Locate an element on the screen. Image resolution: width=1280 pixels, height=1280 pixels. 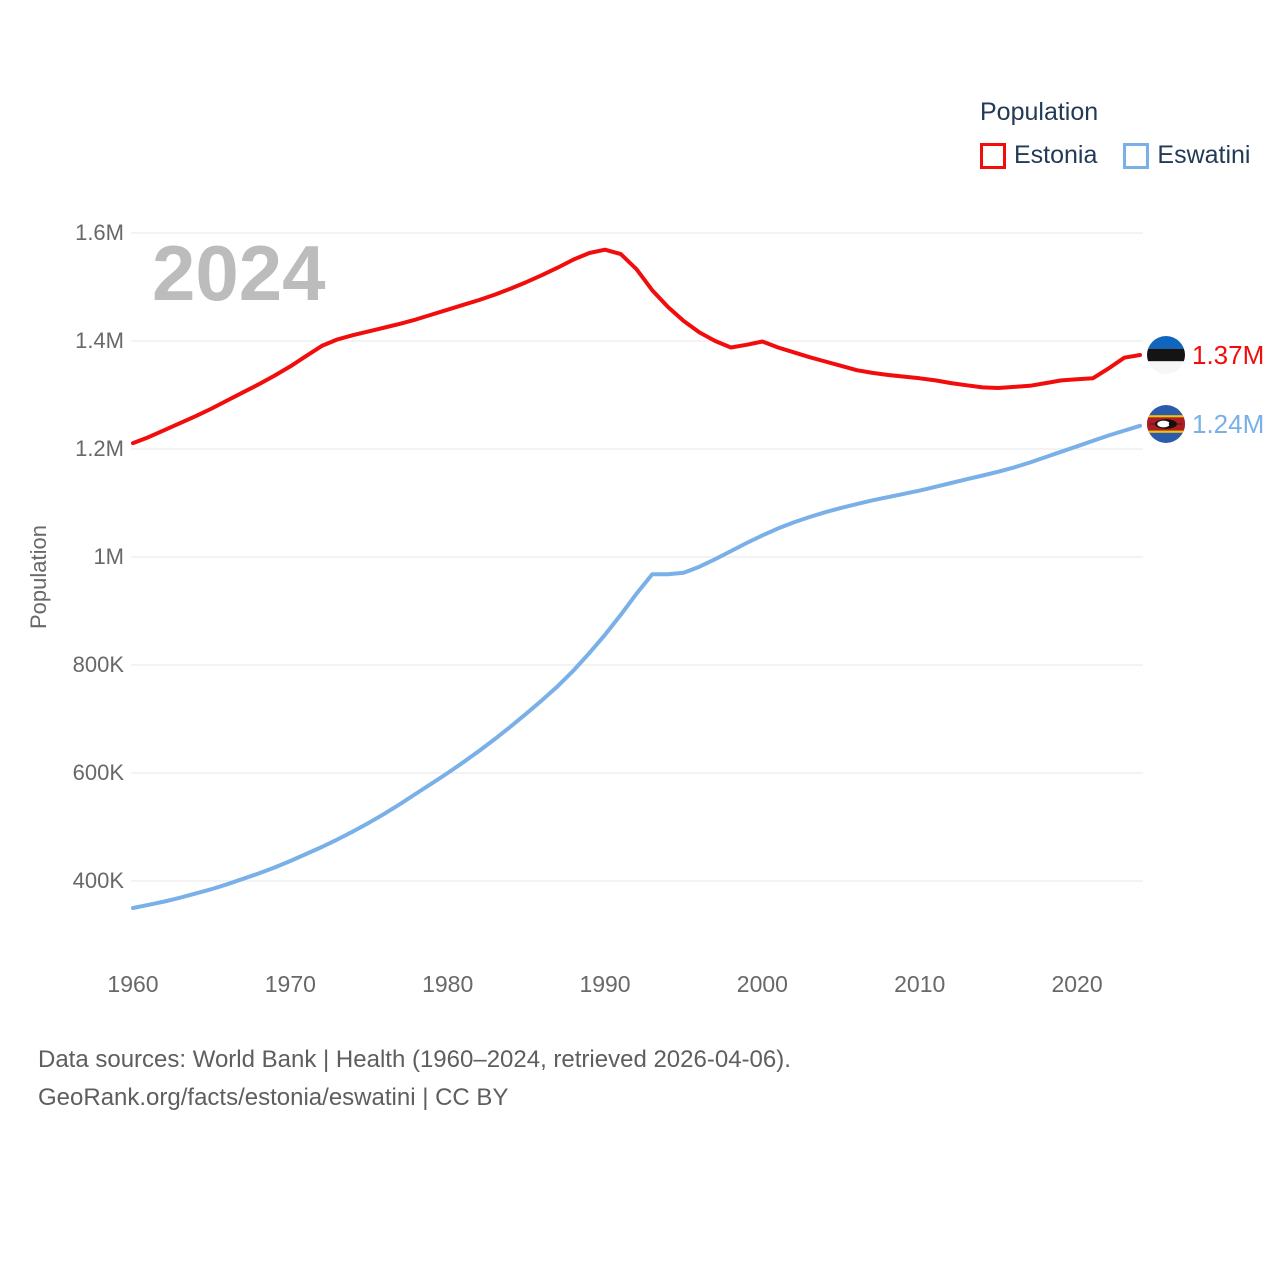
x-tick-label: 2000 is located at coordinates (762, 984).